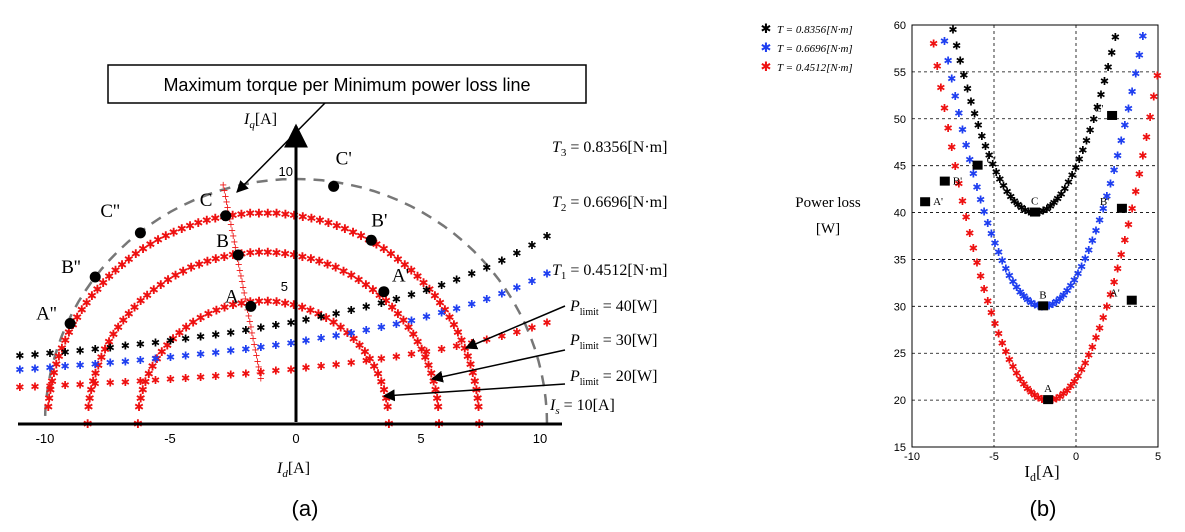 This screenshot has height=532, width=1185. What do you see at coordinates (1034, 202) in the screenshot?
I see `b-point-label: C` at bounding box center [1034, 202].